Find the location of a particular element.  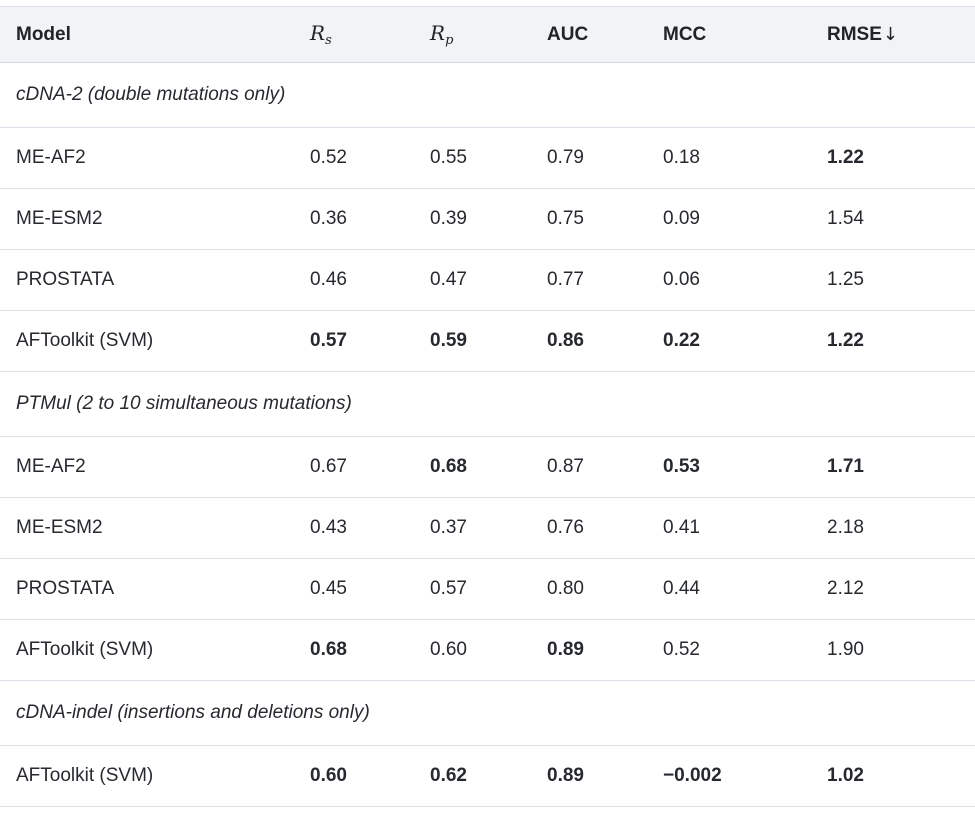

section-header-row: PTMul (2 to 10 simultaneous mutations) is located at coordinates (487, 404).